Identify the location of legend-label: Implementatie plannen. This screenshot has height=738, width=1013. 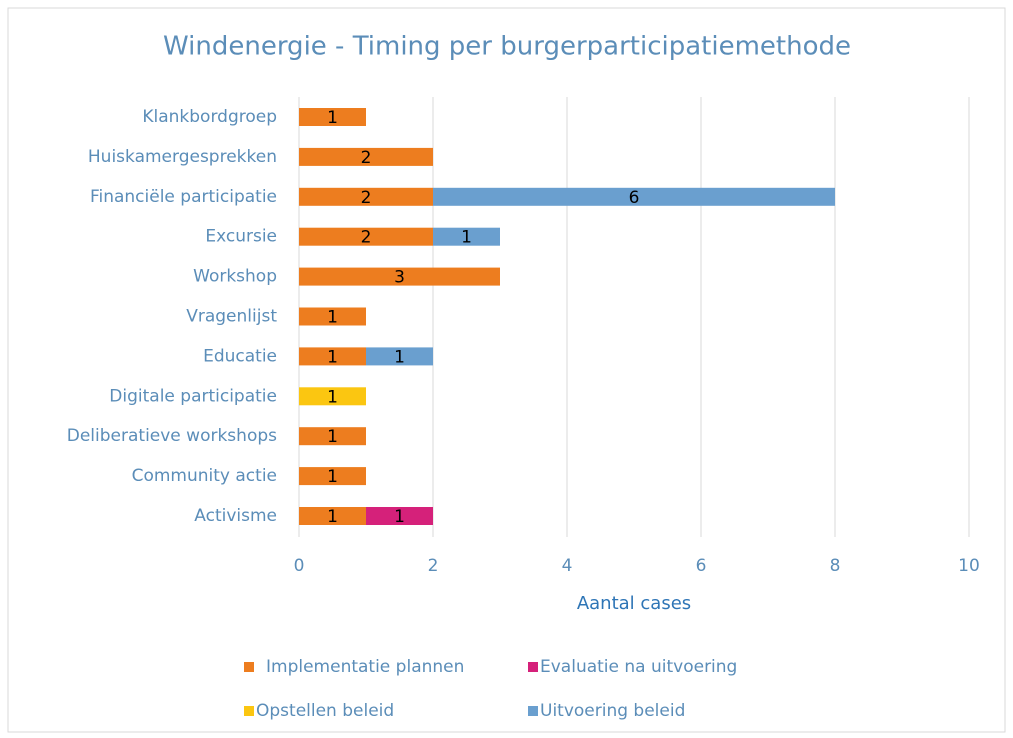
(365, 667).